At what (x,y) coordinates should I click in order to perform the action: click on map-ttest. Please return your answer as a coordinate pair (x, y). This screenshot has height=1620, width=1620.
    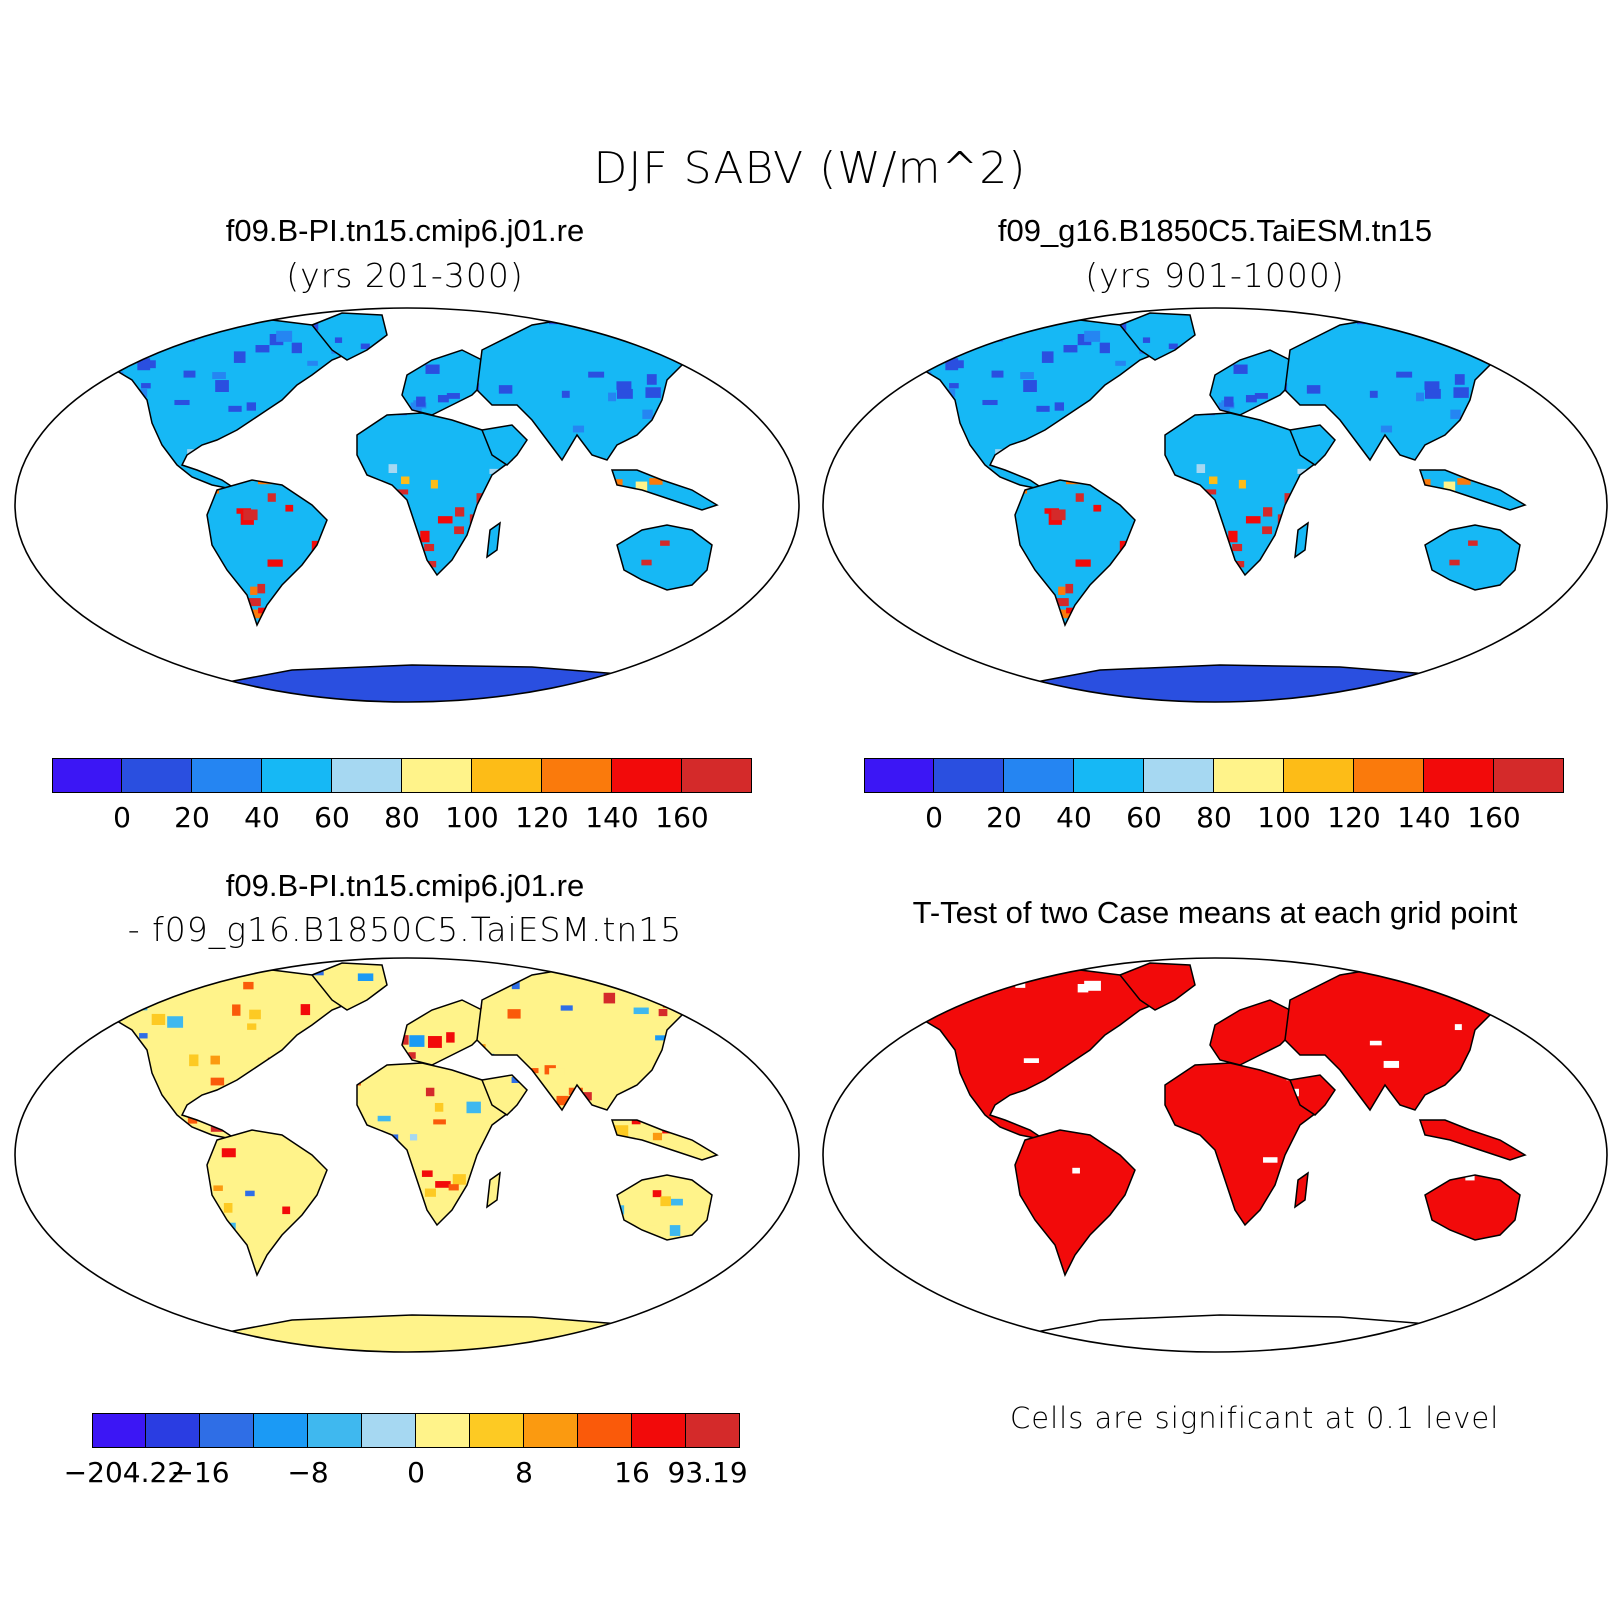
    Looking at the image, I should click on (1215, 1155).